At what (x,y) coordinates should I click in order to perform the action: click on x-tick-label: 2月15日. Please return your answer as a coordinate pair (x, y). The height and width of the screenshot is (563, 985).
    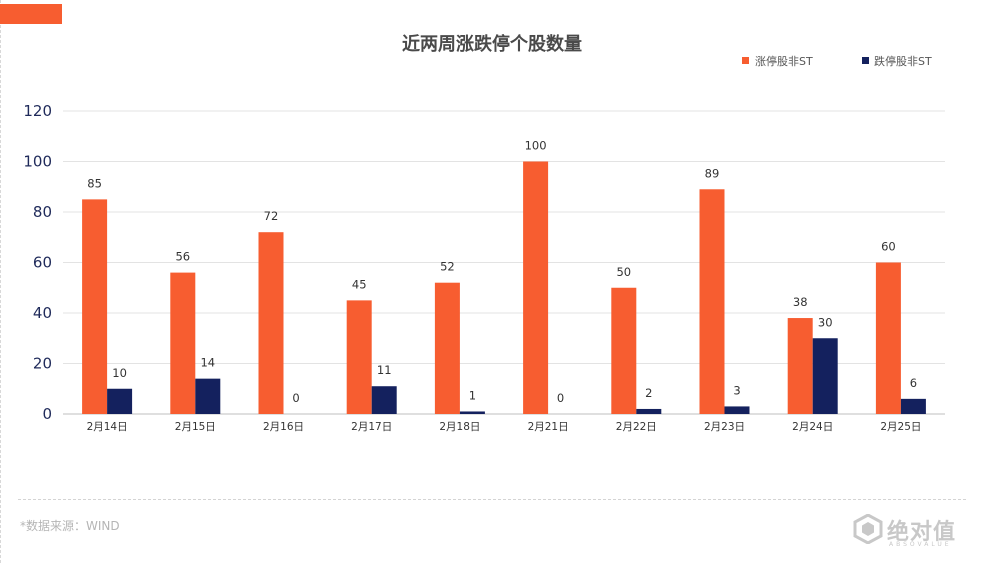
    Looking at the image, I should click on (195, 427).